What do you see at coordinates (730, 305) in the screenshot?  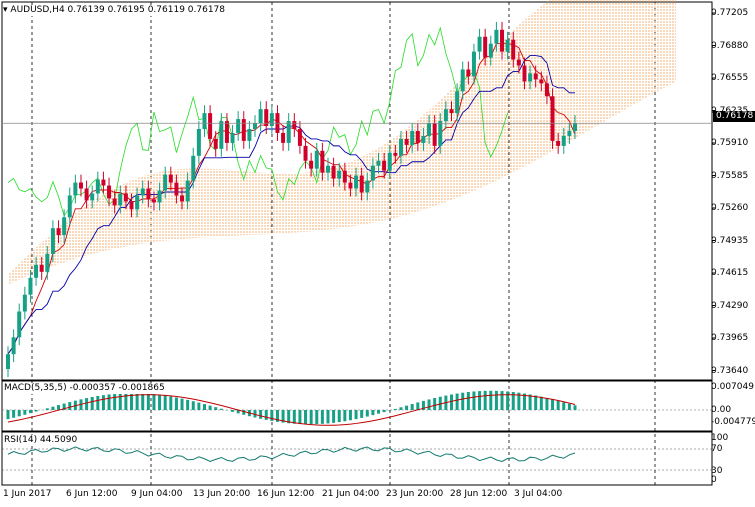 I see `price-tick-label: 0.74290` at bounding box center [730, 305].